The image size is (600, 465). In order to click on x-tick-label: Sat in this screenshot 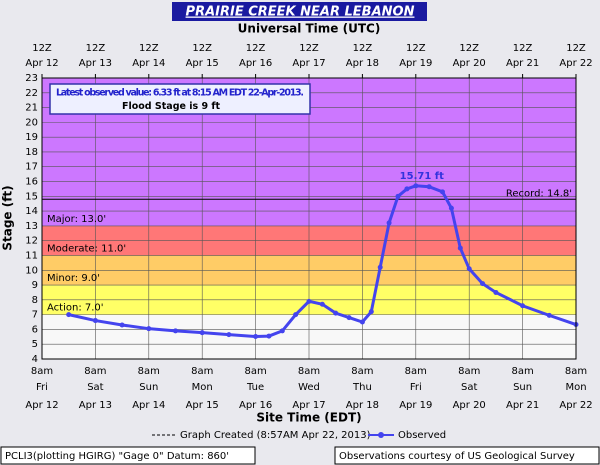, I will do `click(95, 387)`.